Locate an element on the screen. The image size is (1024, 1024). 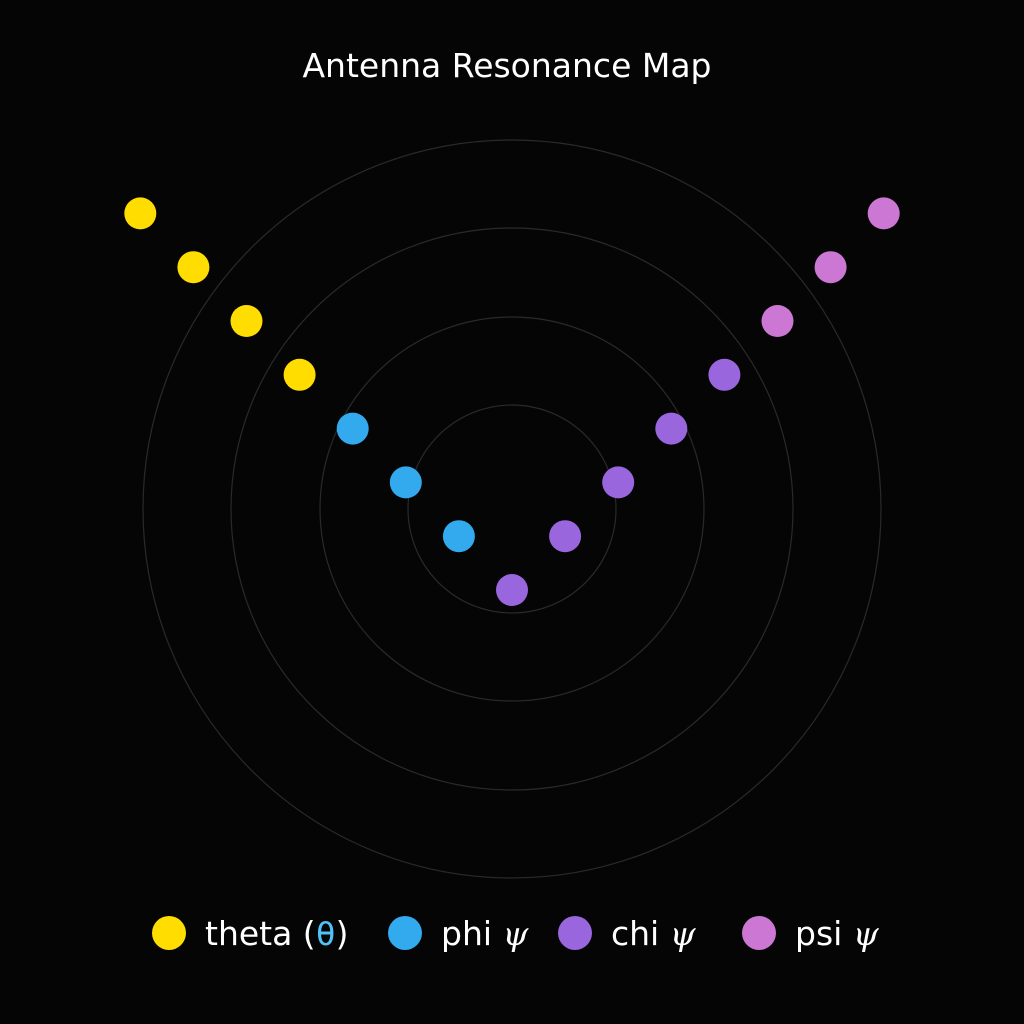
legend-item-chi: chi ψ is located at coordinates (627, 933).